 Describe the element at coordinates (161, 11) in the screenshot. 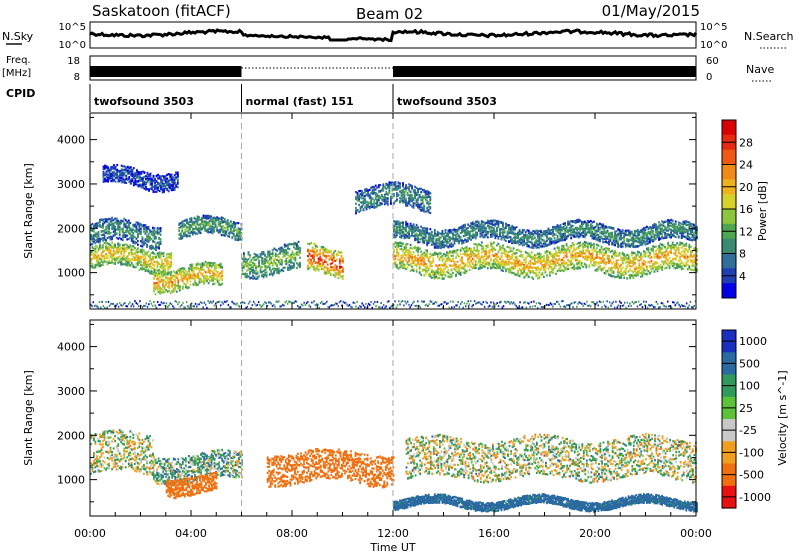

I see `station-title: Saskatoon (fitACF)` at that location.